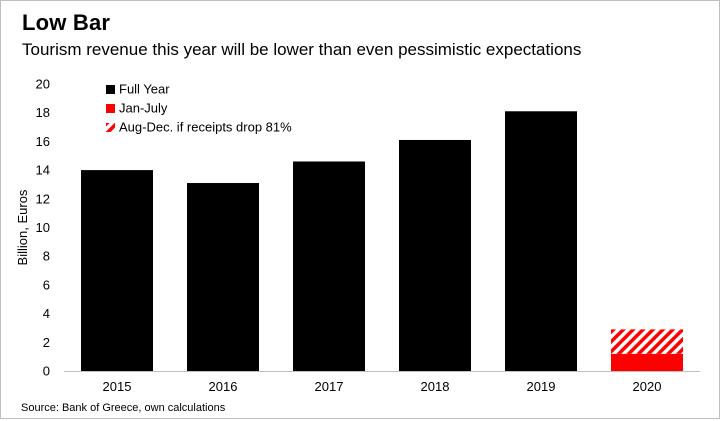 The width and height of the screenshot is (722, 421). Describe the element at coordinates (43, 112) in the screenshot. I see `y-tick-label: 18` at that location.